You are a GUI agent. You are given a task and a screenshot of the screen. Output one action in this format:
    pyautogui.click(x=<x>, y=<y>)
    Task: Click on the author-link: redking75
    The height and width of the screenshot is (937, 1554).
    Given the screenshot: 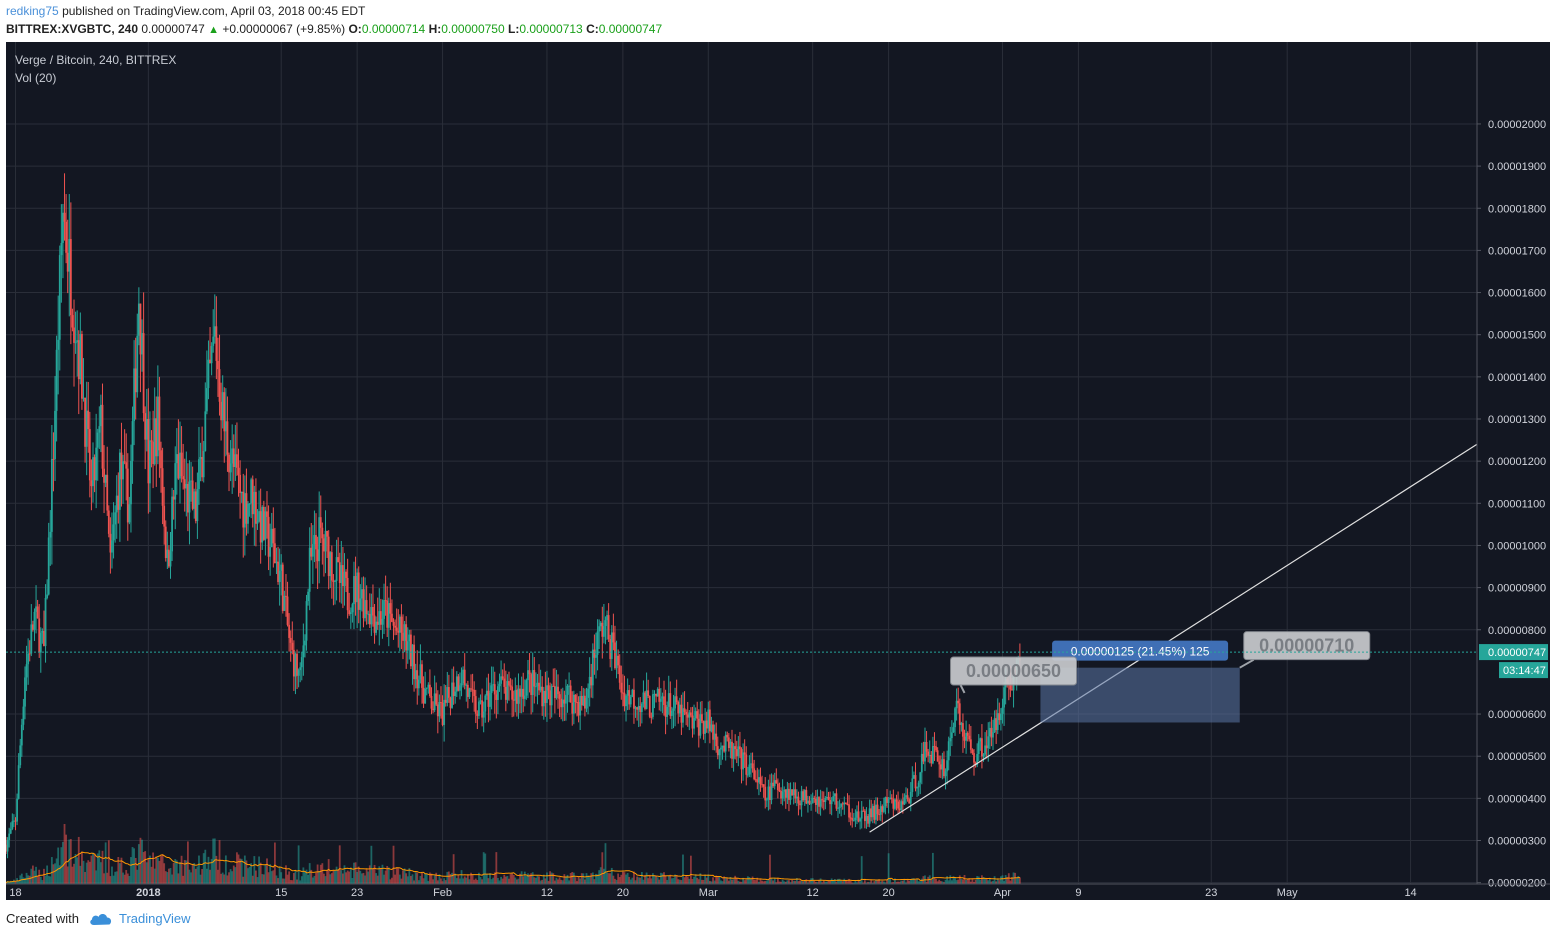 What is the action you would take?
    pyautogui.click(x=32, y=11)
    